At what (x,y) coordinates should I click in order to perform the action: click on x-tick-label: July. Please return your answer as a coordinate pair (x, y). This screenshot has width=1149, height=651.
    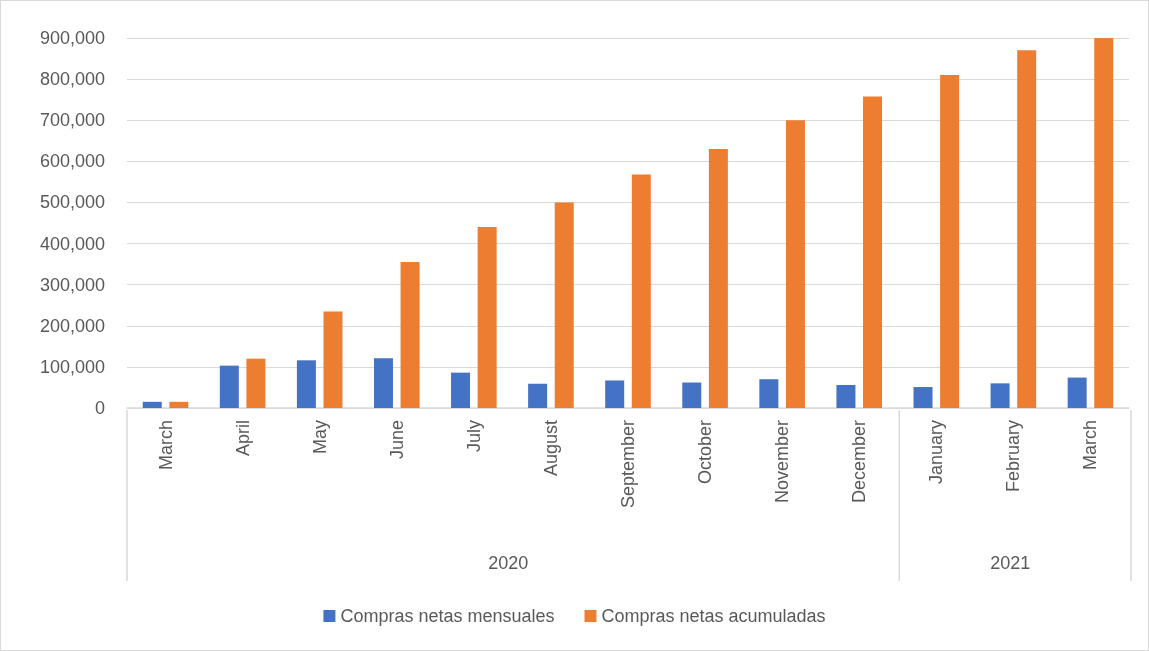
    Looking at the image, I should click on (473, 436).